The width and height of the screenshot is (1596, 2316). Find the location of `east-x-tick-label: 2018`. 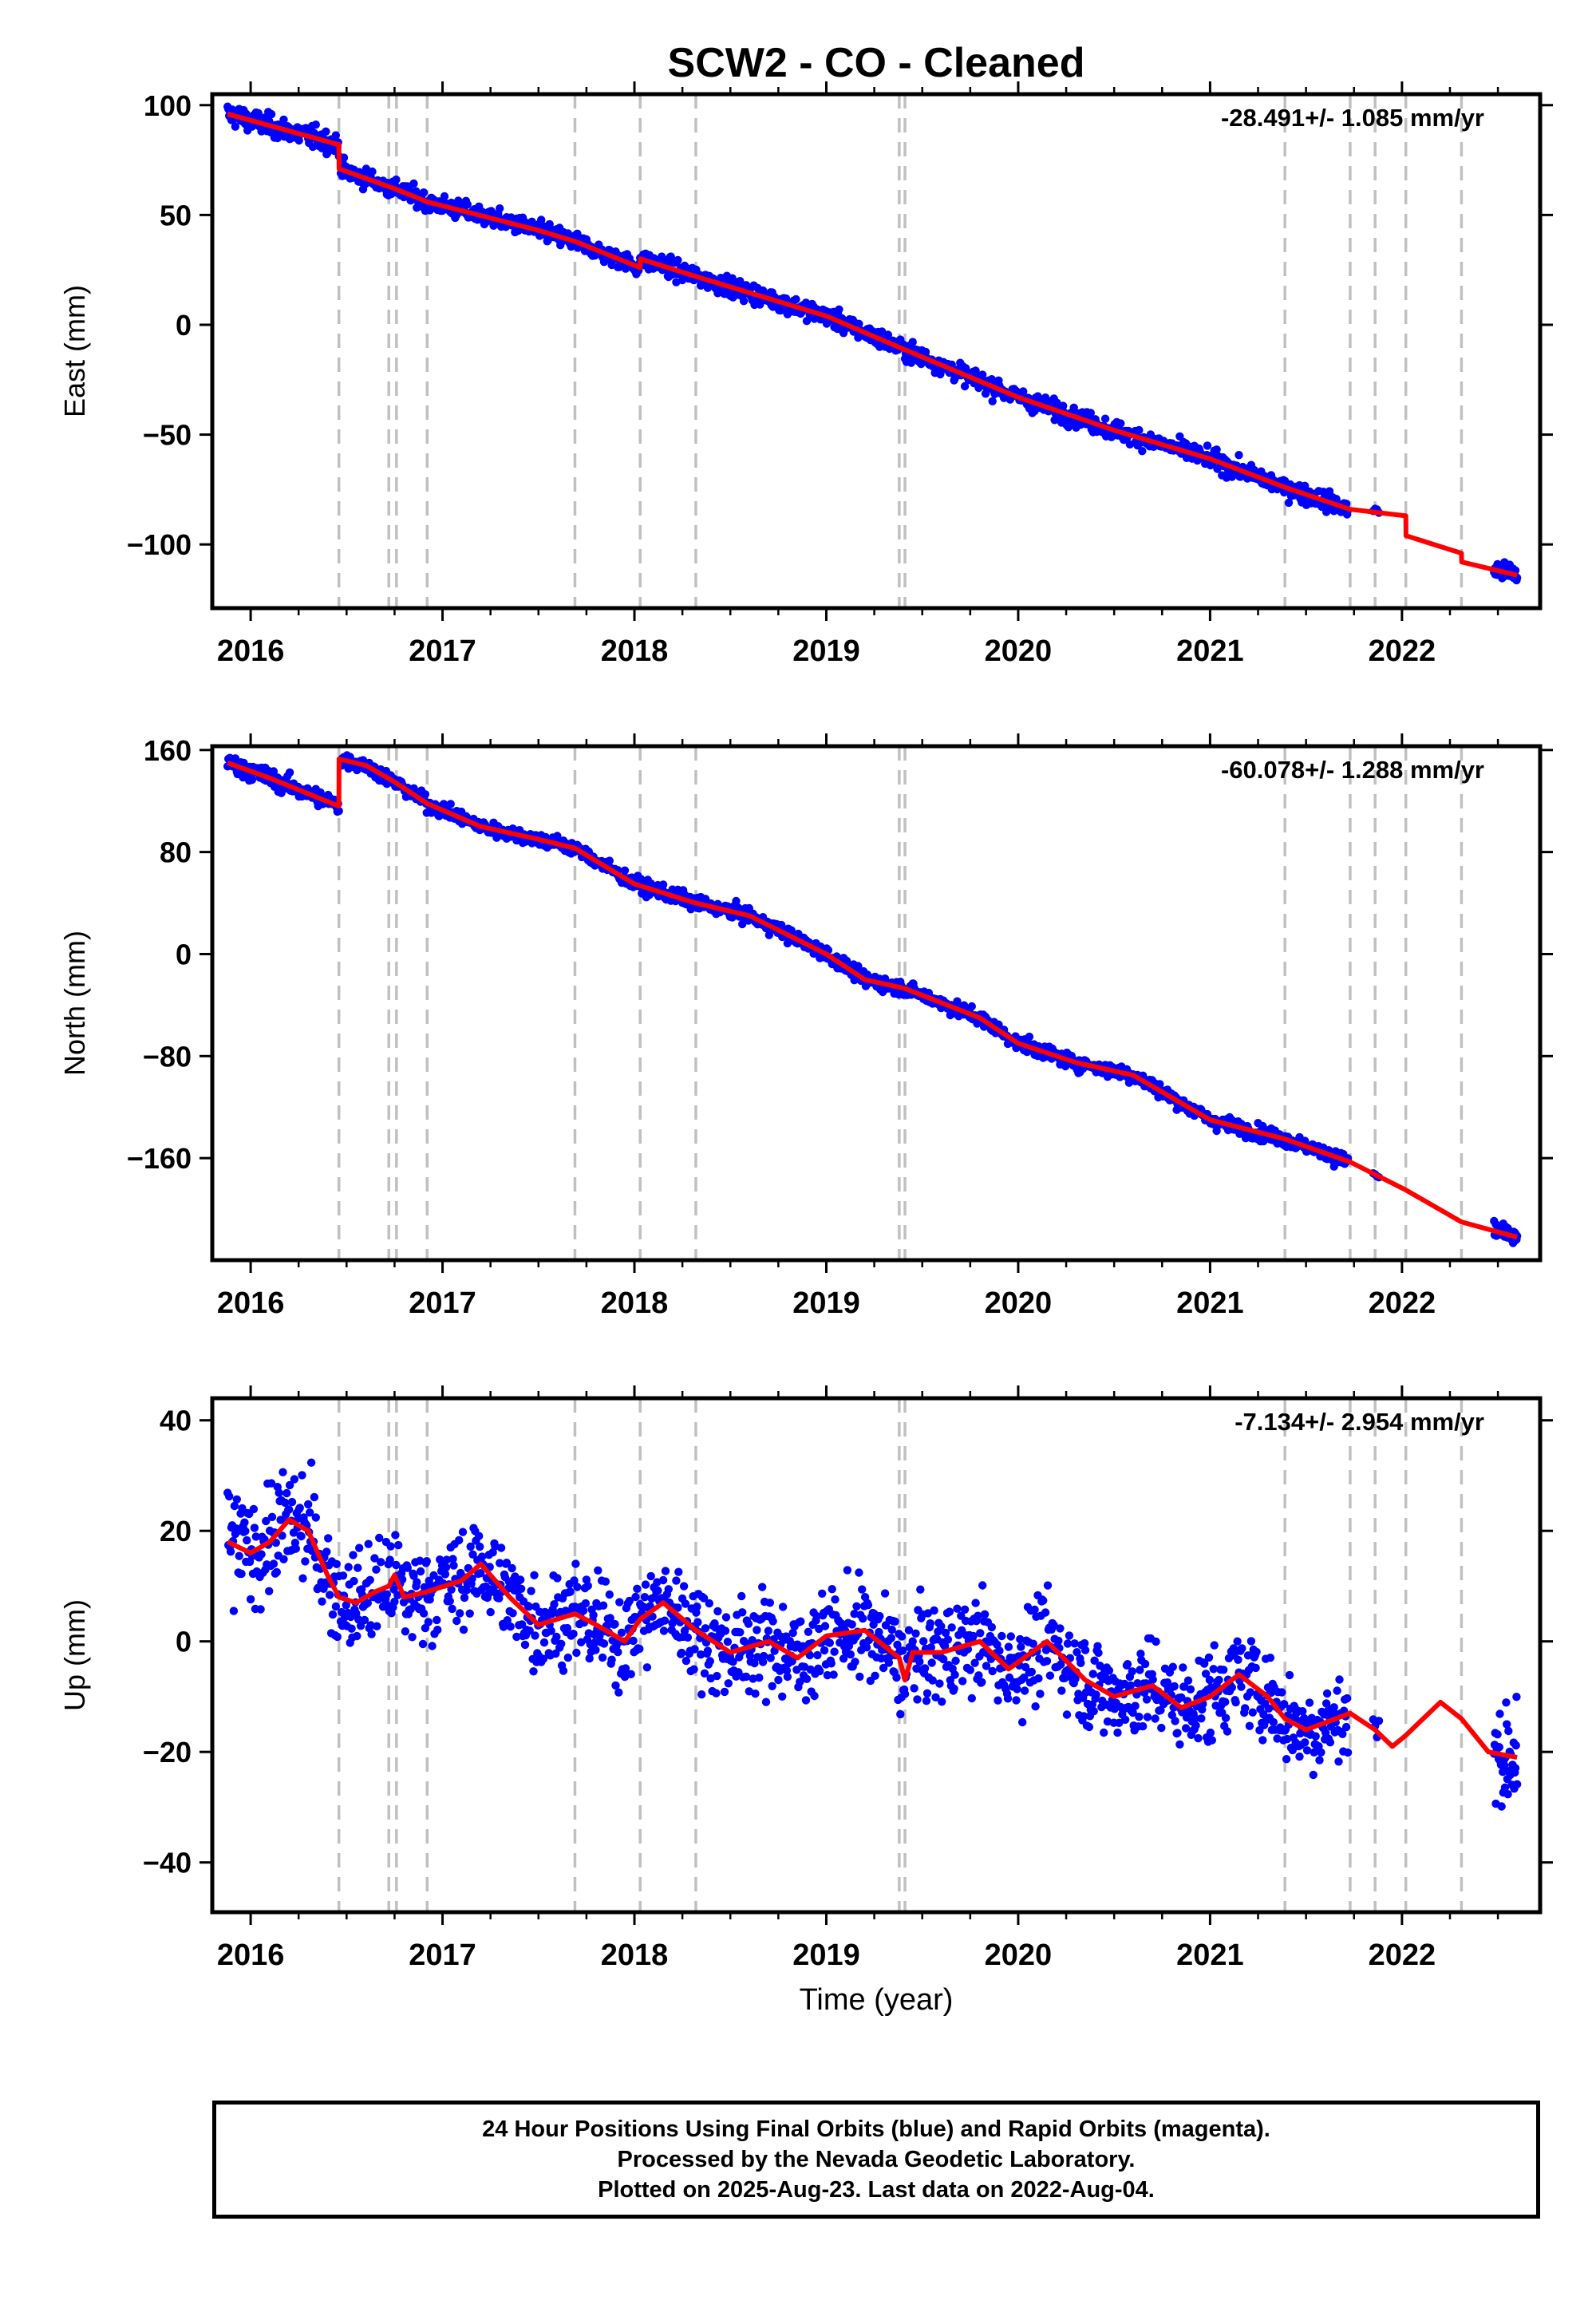

east-x-tick-label: 2018 is located at coordinates (635, 651).